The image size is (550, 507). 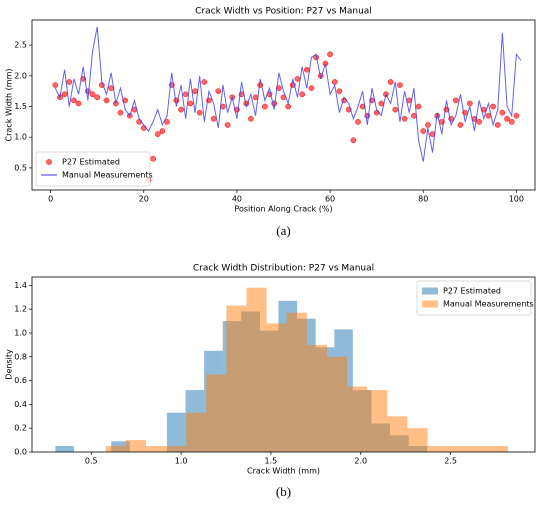 I want to click on x-tick-label: 60, so click(x=330, y=199).